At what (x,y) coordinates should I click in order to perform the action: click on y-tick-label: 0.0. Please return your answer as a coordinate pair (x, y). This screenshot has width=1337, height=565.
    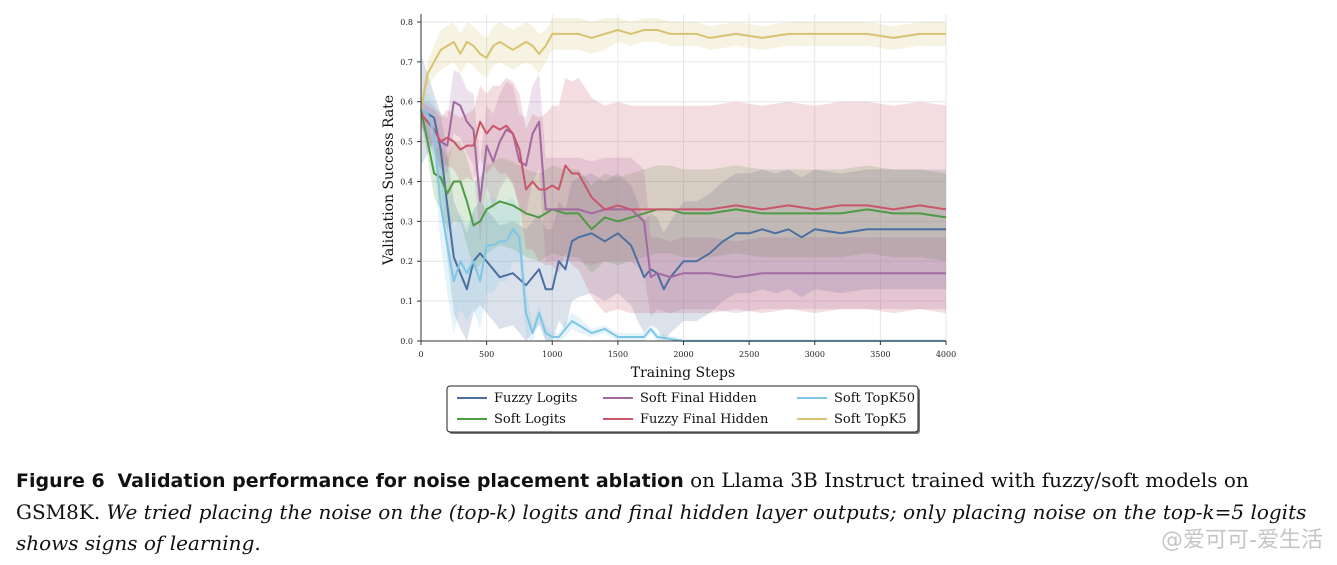
    Looking at the image, I should click on (406, 341).